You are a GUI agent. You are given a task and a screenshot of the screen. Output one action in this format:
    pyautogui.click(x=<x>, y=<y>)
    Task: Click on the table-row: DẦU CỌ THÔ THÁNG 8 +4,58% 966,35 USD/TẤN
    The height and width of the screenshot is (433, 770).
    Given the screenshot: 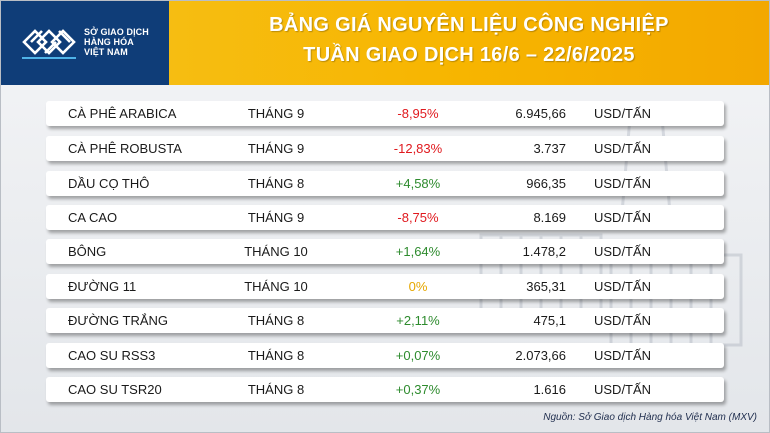 What is the action you would take?
    pyautogui.click(x=385, y=183)
    